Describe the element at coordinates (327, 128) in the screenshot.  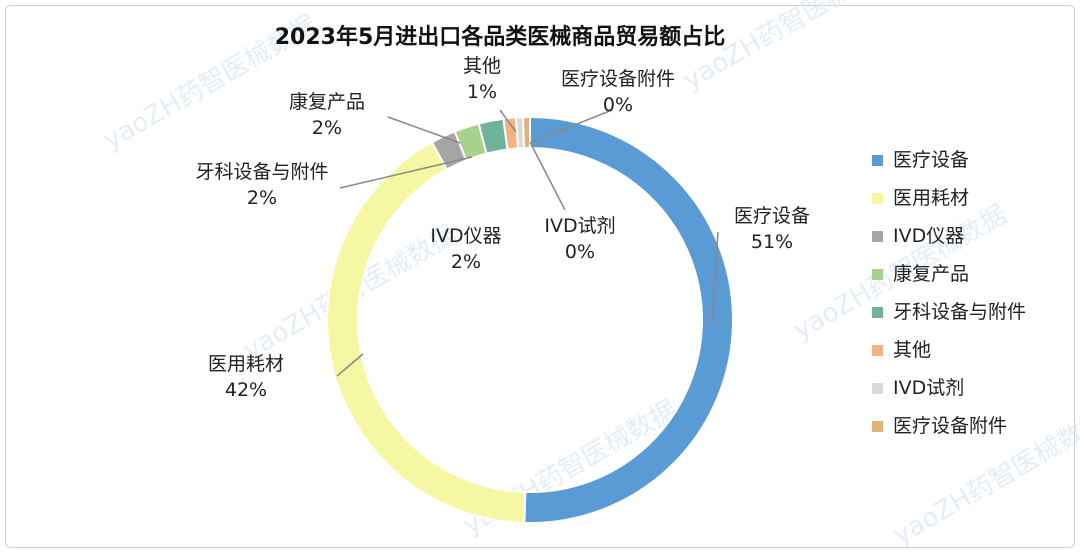
I see `data-label-value-3: 2%` at that location.